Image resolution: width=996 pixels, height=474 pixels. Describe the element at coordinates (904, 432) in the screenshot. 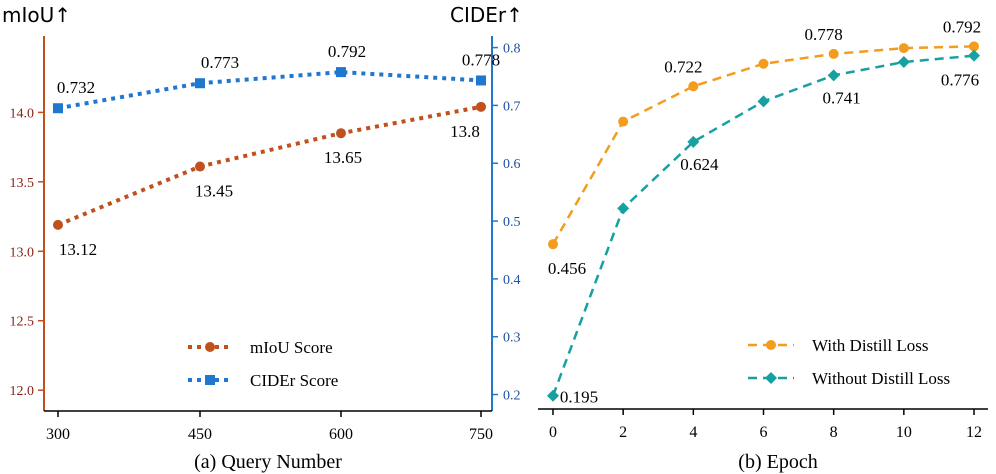

I see `x-tick-label: 10` at that location.